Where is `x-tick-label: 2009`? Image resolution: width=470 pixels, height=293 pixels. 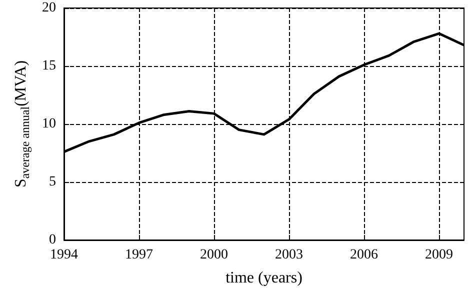 x-tick-label: 2009 is located at coordinates (439, 255).